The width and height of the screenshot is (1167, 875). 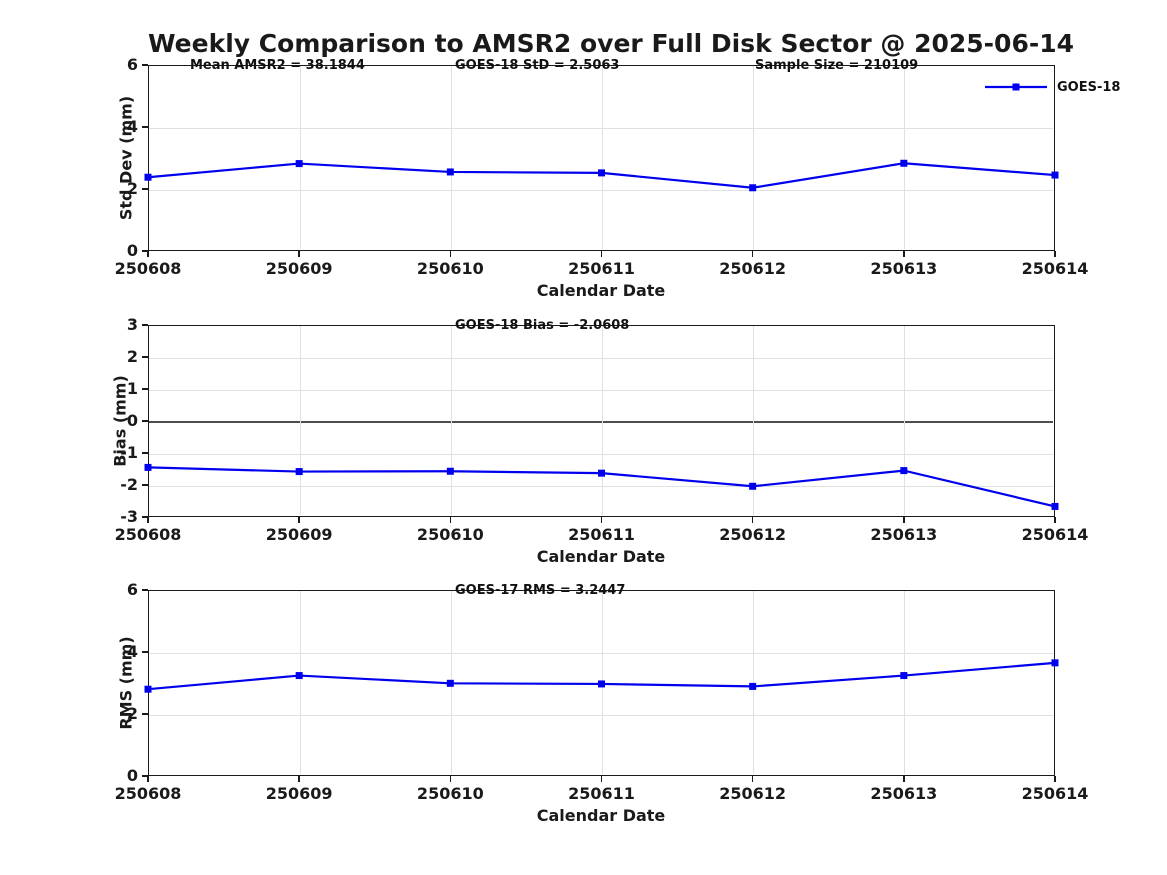 I want to click on stddev-y-axis-label: Std Dev (mm), so click(x=126, y=158).